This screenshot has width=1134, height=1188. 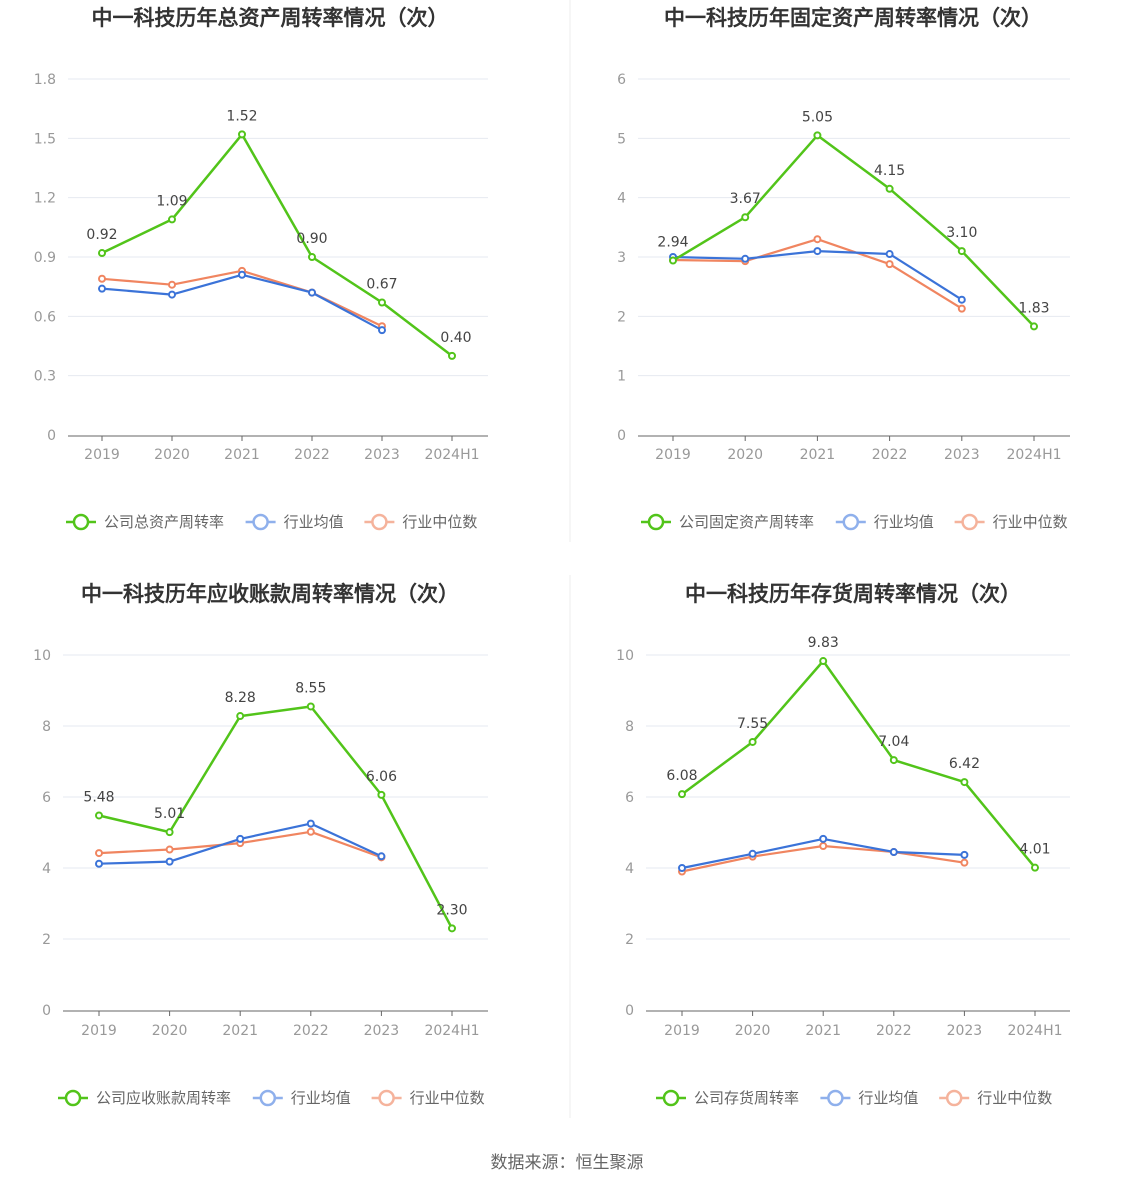 I want to click on data-label: 6.06, so click(x=381, y=777).